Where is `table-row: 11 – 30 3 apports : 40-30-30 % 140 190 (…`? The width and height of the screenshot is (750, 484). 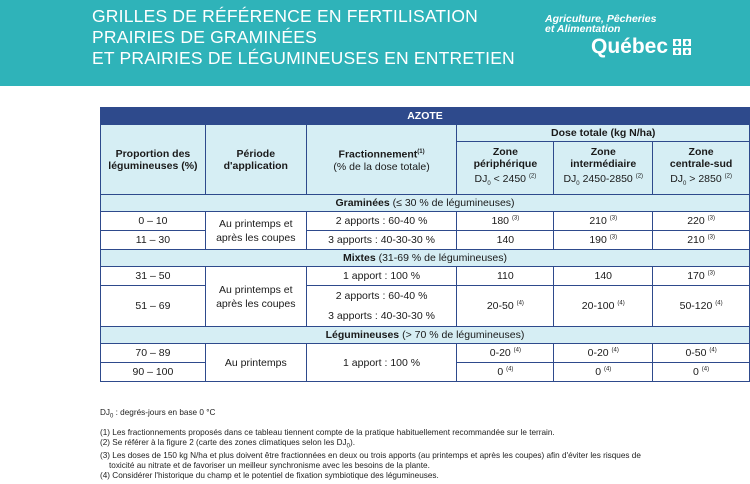
table-row: 11 – 30 3 apports : 40-30-30 % 140 190 (… is located at coordinates (425, 240).